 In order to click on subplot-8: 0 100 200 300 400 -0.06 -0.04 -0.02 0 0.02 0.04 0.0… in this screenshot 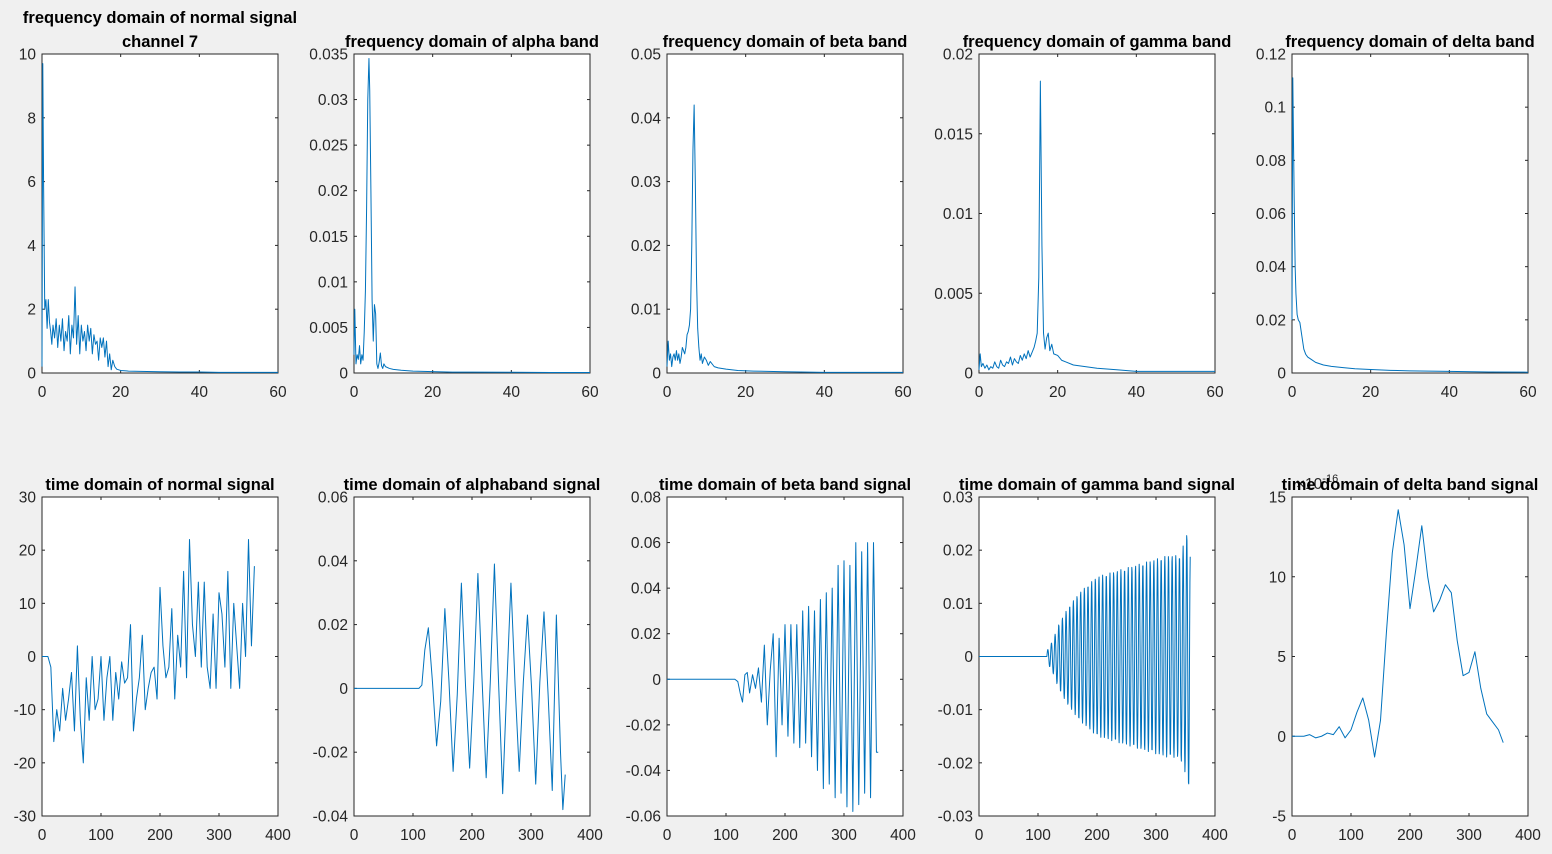, I will do `click(771, 660)`.